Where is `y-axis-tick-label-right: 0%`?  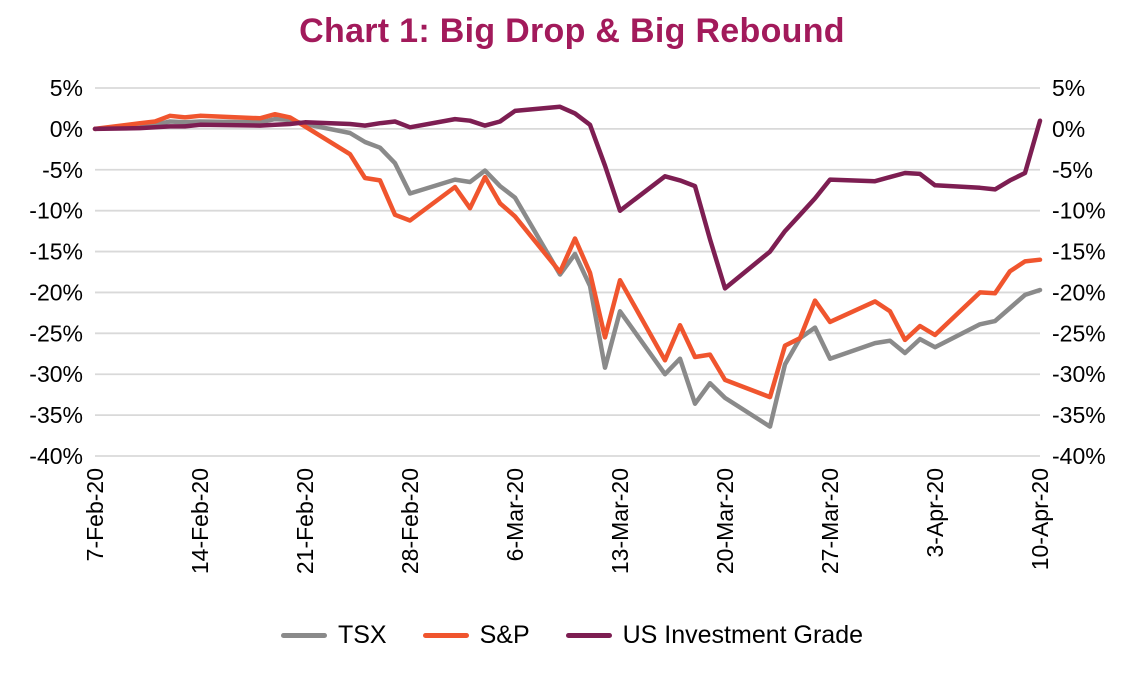 y-axis-tick-label-right: 0% is located at coordinates (1068, 129).